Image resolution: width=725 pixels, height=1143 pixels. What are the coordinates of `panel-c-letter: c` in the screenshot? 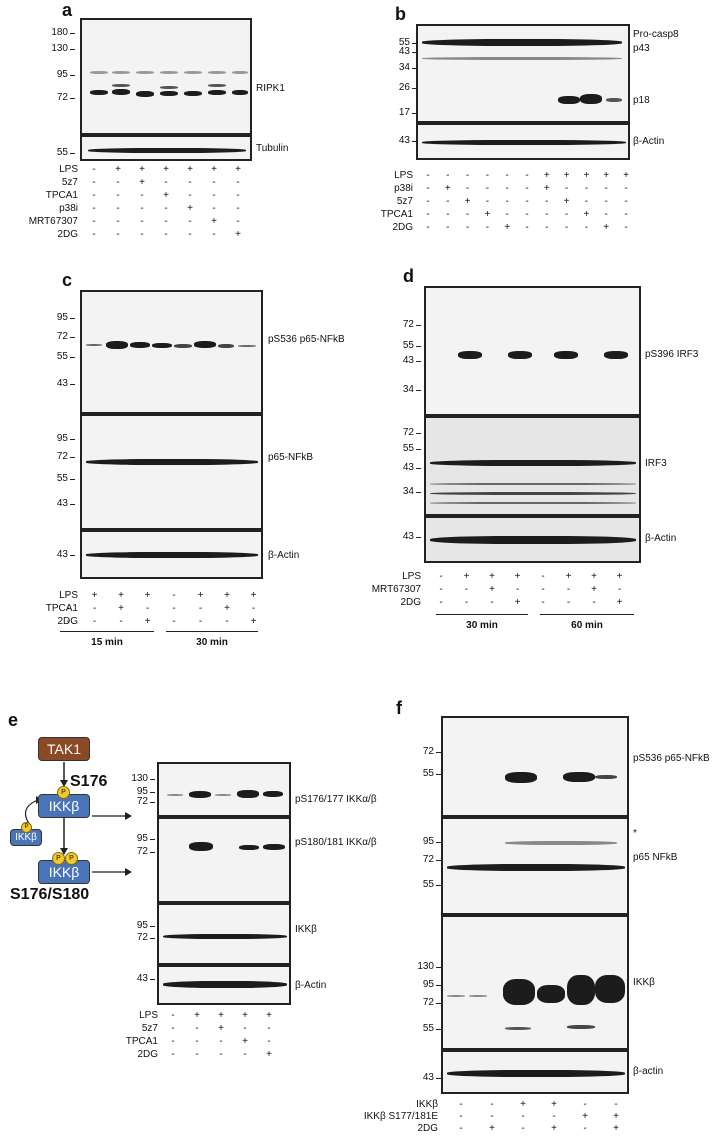 It's located at (67, 280).